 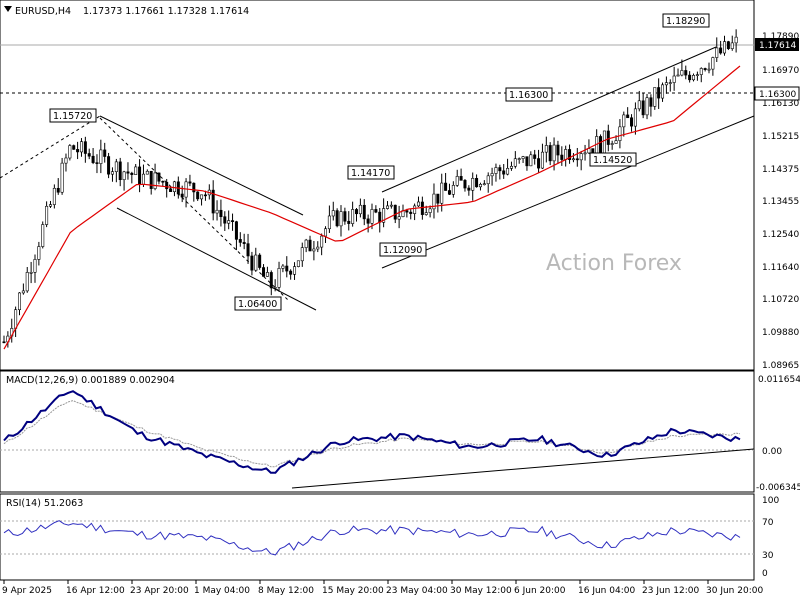 What do you see at coordinates (780, 300) in the screenshot?
I see `y-tick-label: 1.10720` at bounding box center [780, 300].